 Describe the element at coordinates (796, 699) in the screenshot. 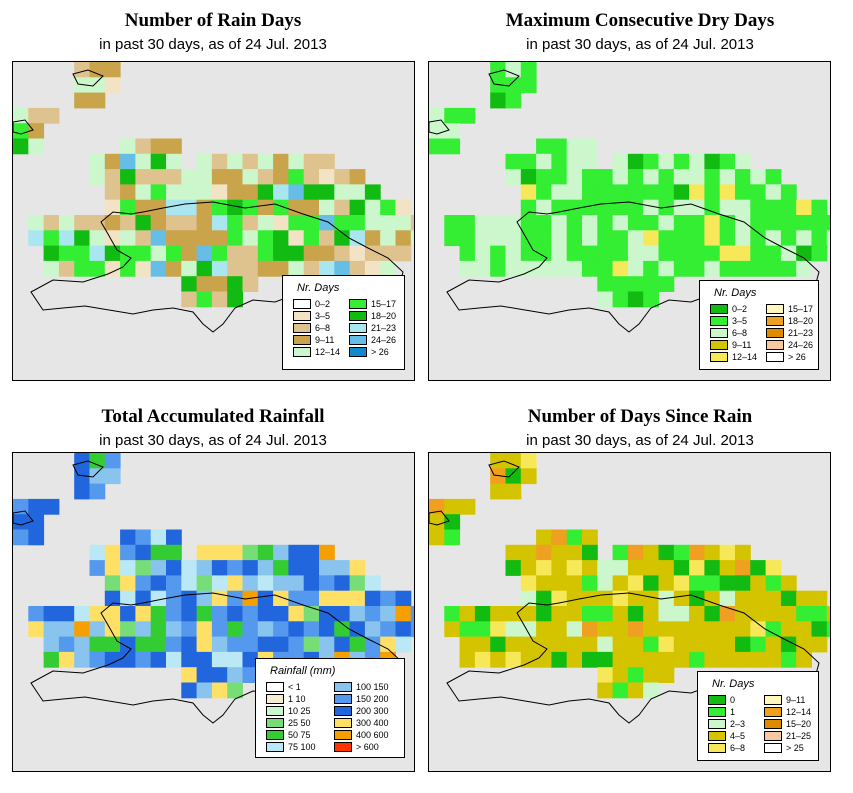

I see `legend-label: 9–11` at that location.